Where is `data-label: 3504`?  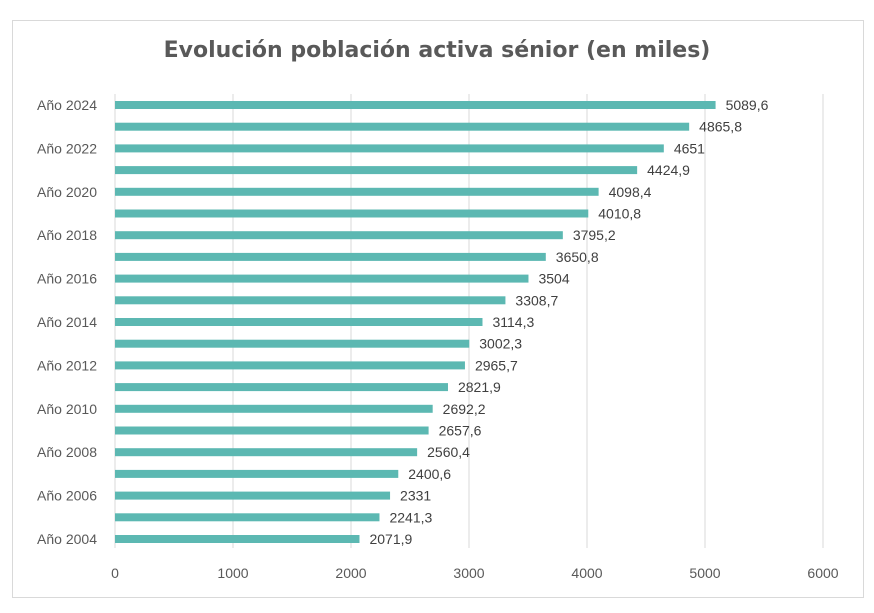 data-label: 3504 is located at coordinates (553, 279).